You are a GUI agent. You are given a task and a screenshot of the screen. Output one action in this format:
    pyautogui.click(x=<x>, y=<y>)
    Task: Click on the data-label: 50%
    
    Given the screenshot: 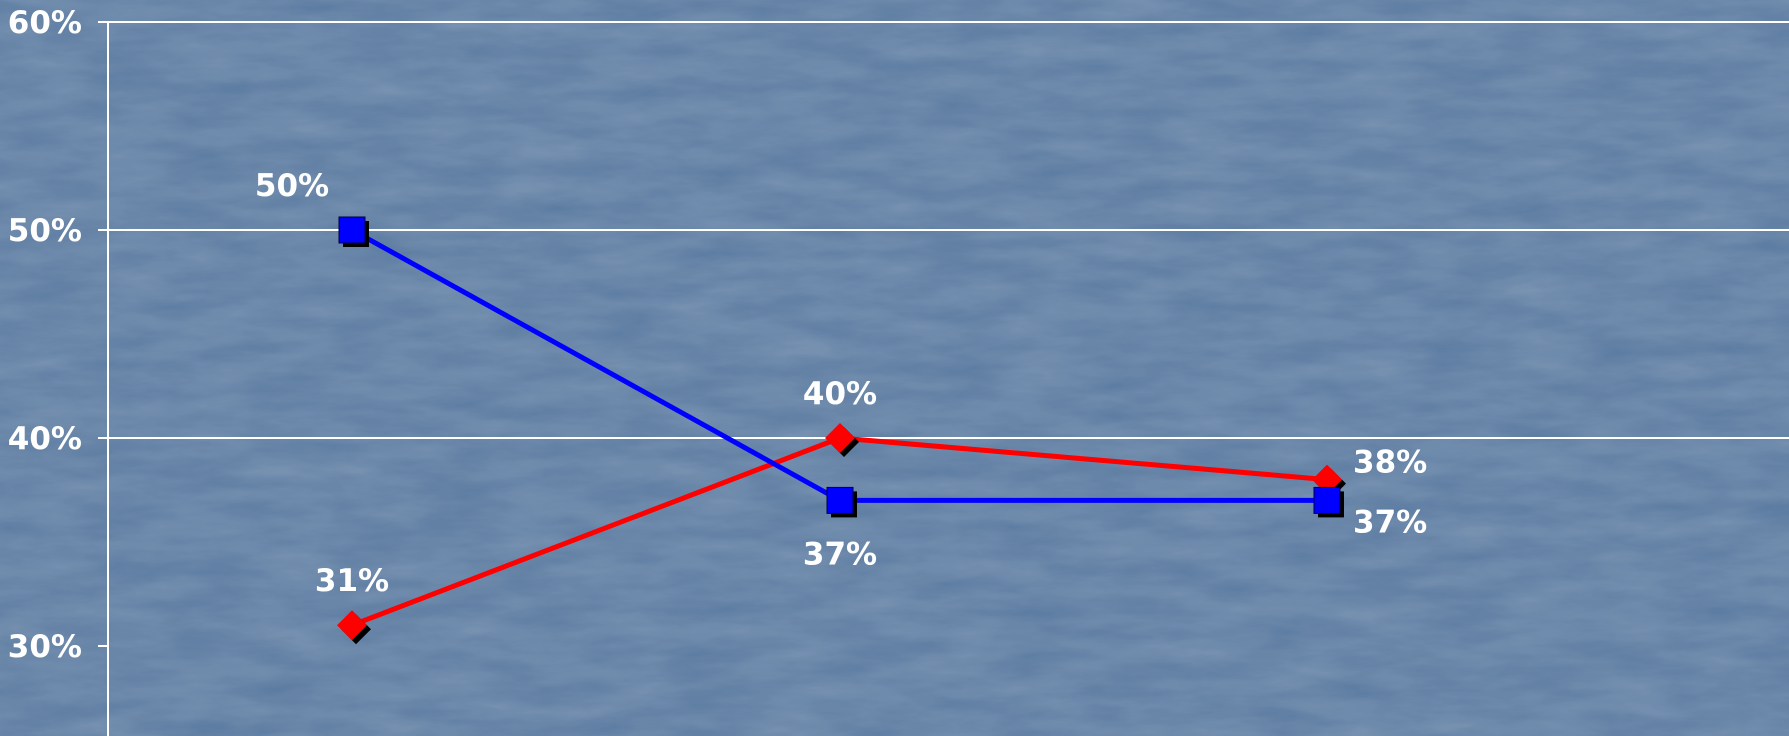 What is the action you would take?
    pyautogui.click(x=292, y=186)
    